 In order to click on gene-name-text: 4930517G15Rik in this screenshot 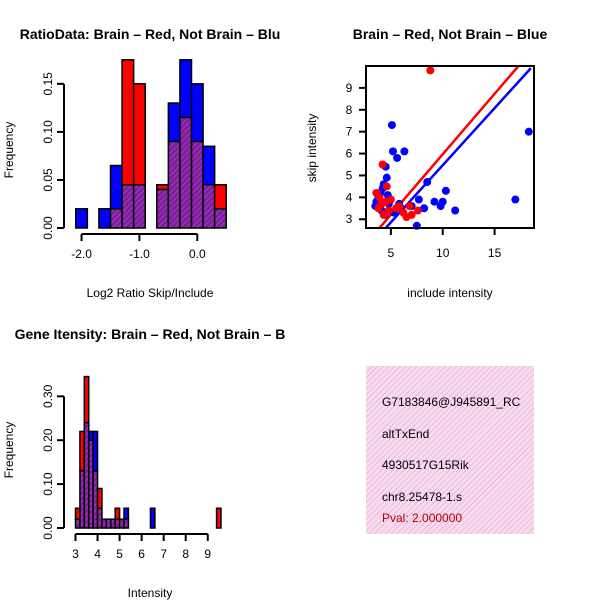, I will do `click(425, 465)`.